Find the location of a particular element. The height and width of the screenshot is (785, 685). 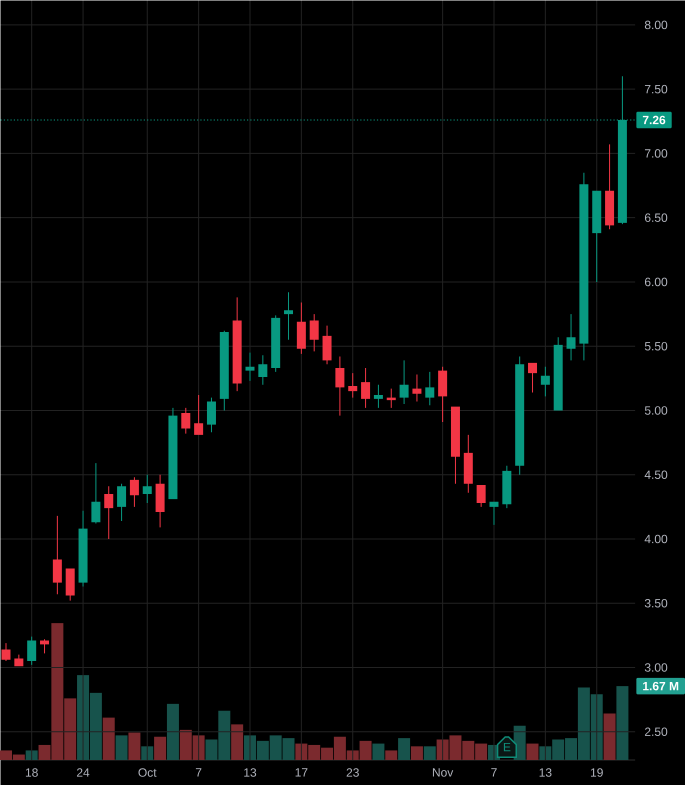

y-tick-label: 7.50 is located at coordinates (656, 89).